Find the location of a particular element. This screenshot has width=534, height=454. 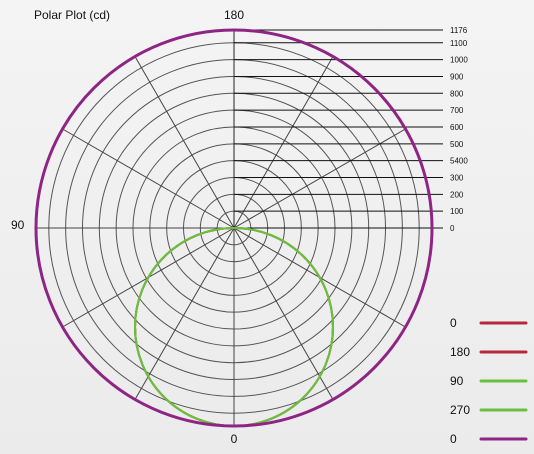

radial-tick-label: 500 is located at coordinates (457, 144).